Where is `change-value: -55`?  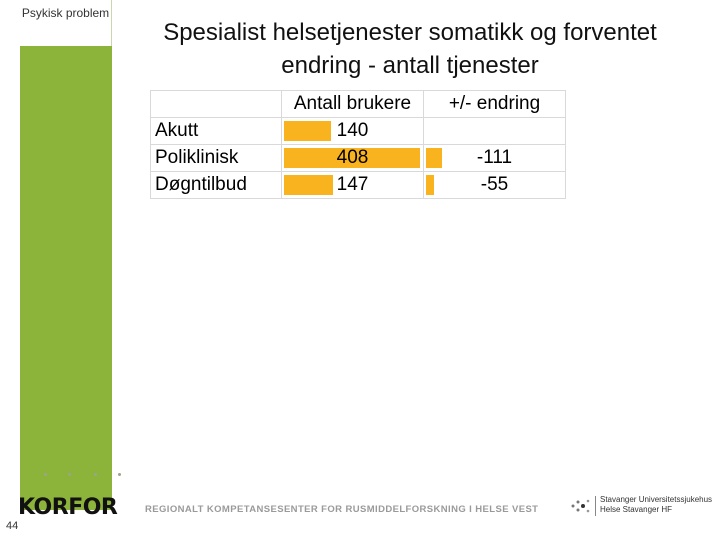
change-value: -55 is located at coordinates (494, 184).